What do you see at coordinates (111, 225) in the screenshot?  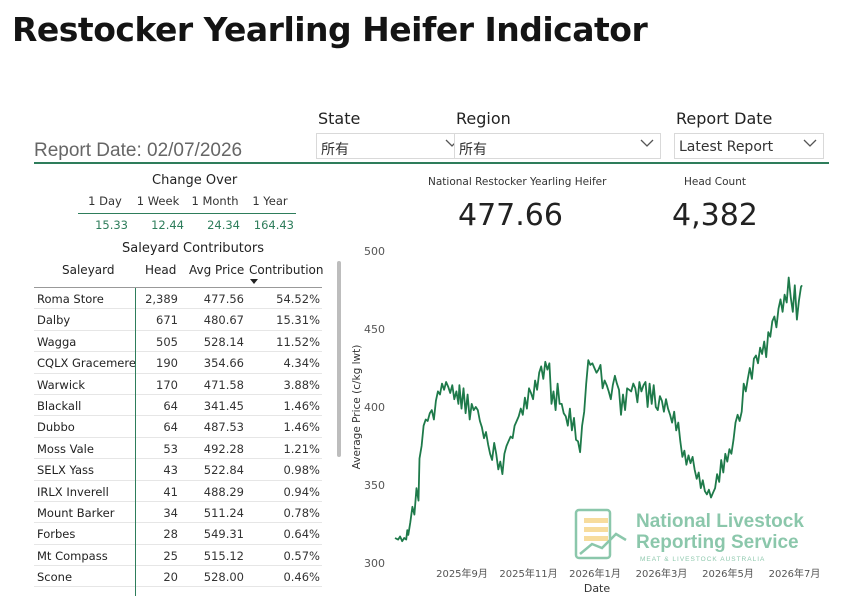 I see `change-1-day-value: 15.33` at bounding box center [111, 225].